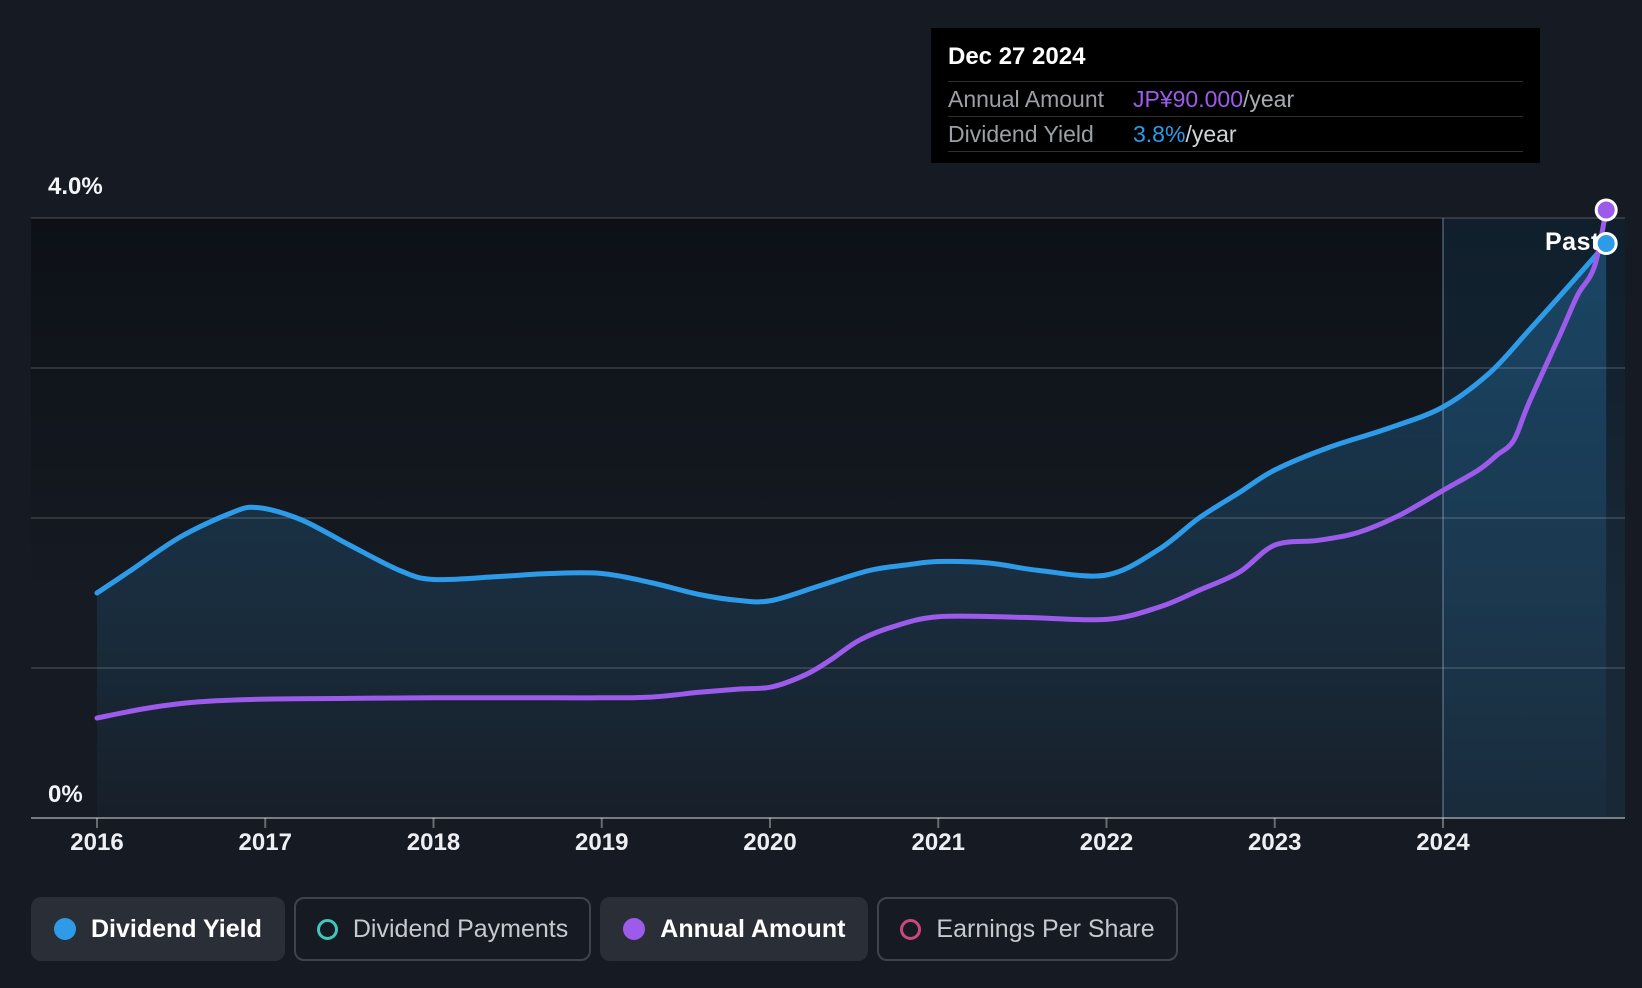 The image size is (1642, 988). I want to click on tooltip-value: JP¥90.000, so click(1188, 98).